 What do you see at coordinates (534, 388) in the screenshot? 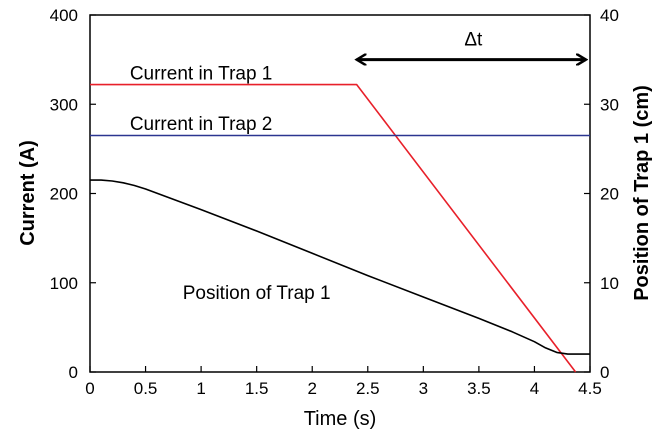
I see `x-tick-label-8: 4` at bounding box center [534, 388].